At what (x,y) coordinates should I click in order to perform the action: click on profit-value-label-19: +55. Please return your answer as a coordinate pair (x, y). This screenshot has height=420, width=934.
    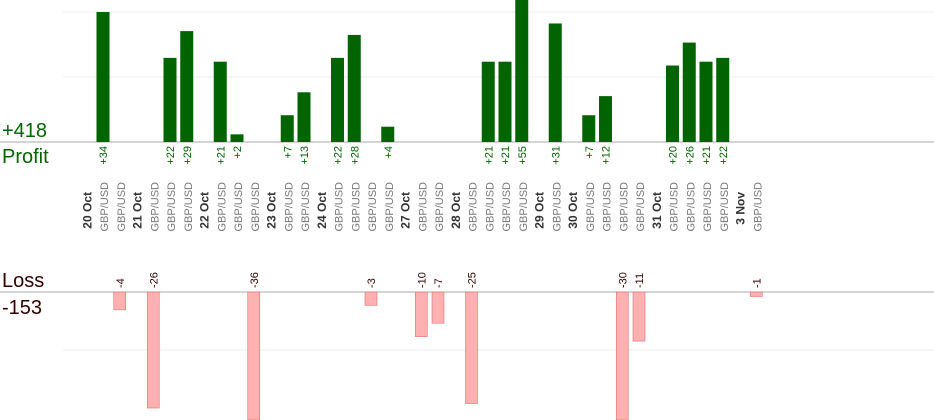
    Looking at the image, I should click on (523, 155).